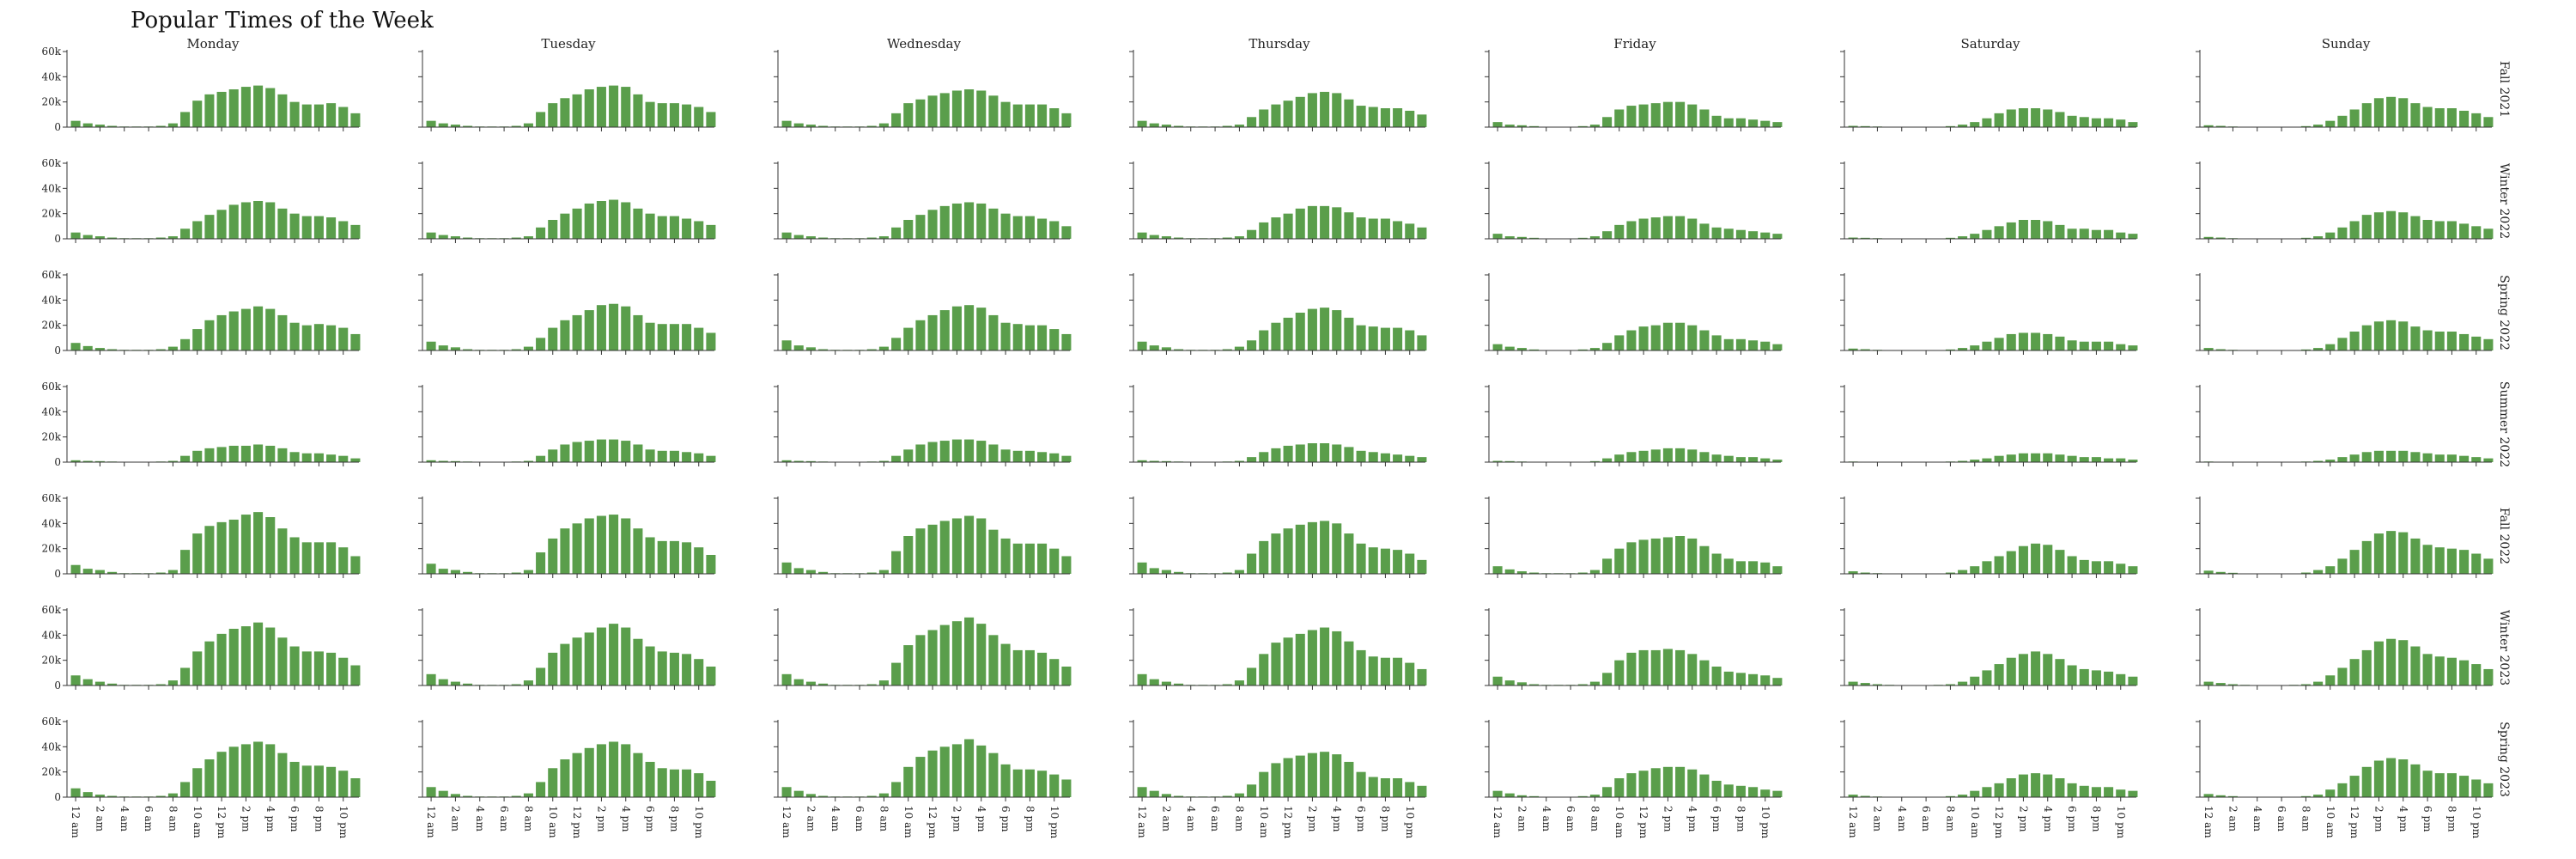  I want to click on x-tick-label: 10 pm, so click(2121, 822).